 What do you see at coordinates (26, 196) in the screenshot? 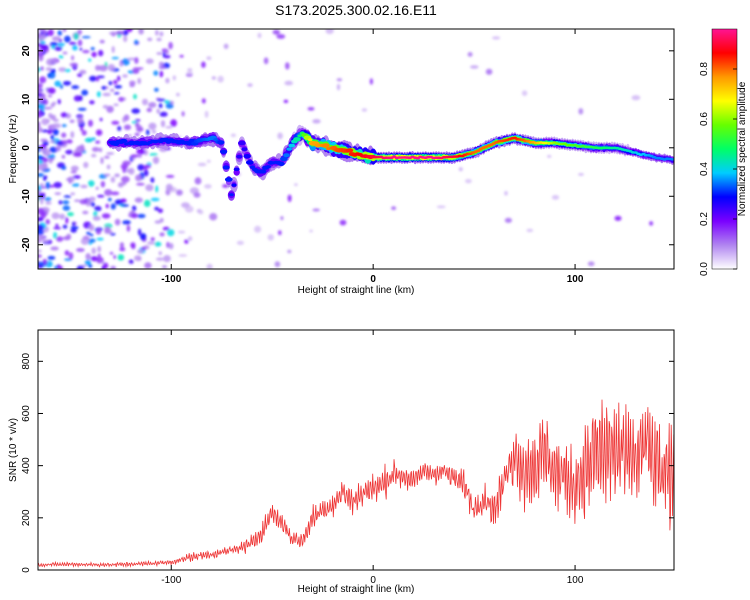
I see `spectrogram-y-tick-label: -10` at bounding box center [26, 196].